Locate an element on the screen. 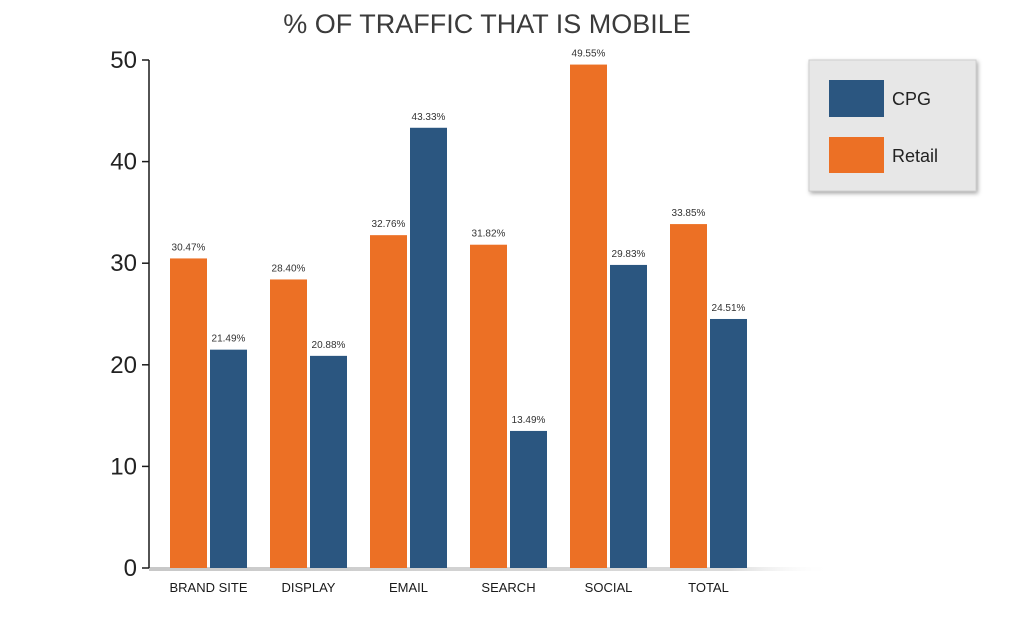 The width and height of the screenshot is (1024, 626). legend-label-cpg: CPG is located at coordinates (911, 99).